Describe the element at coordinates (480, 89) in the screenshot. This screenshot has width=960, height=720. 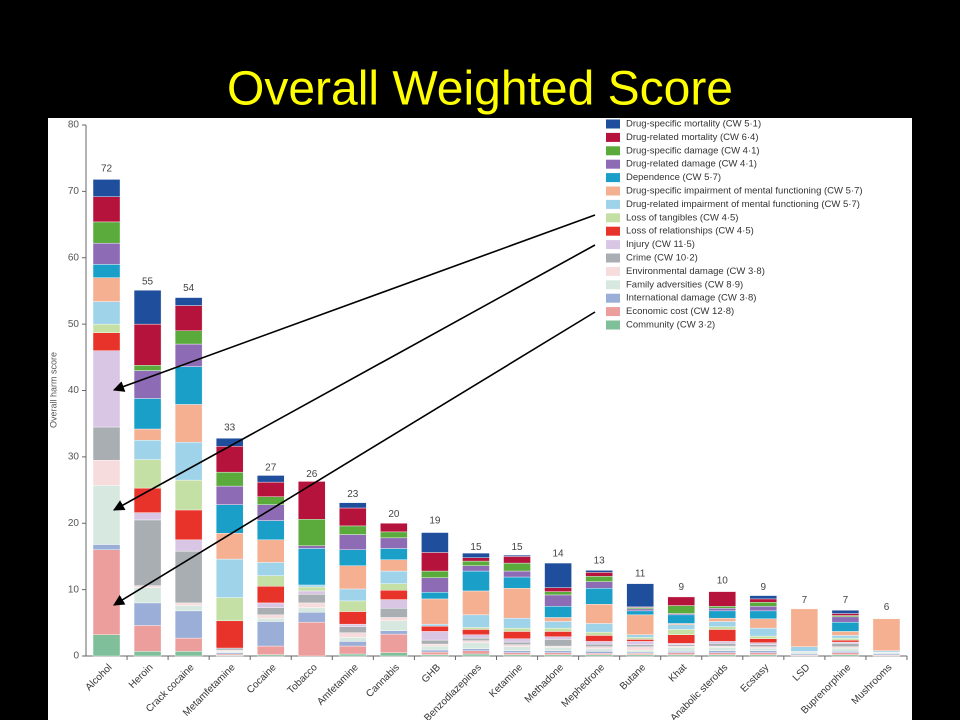
I see `slide-title: Overall Weighted Score` at that location.